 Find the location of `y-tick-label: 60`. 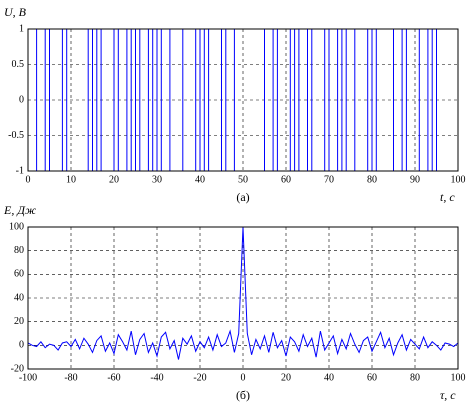

y-tick-label: 60 is located at coordinates (19, 274).